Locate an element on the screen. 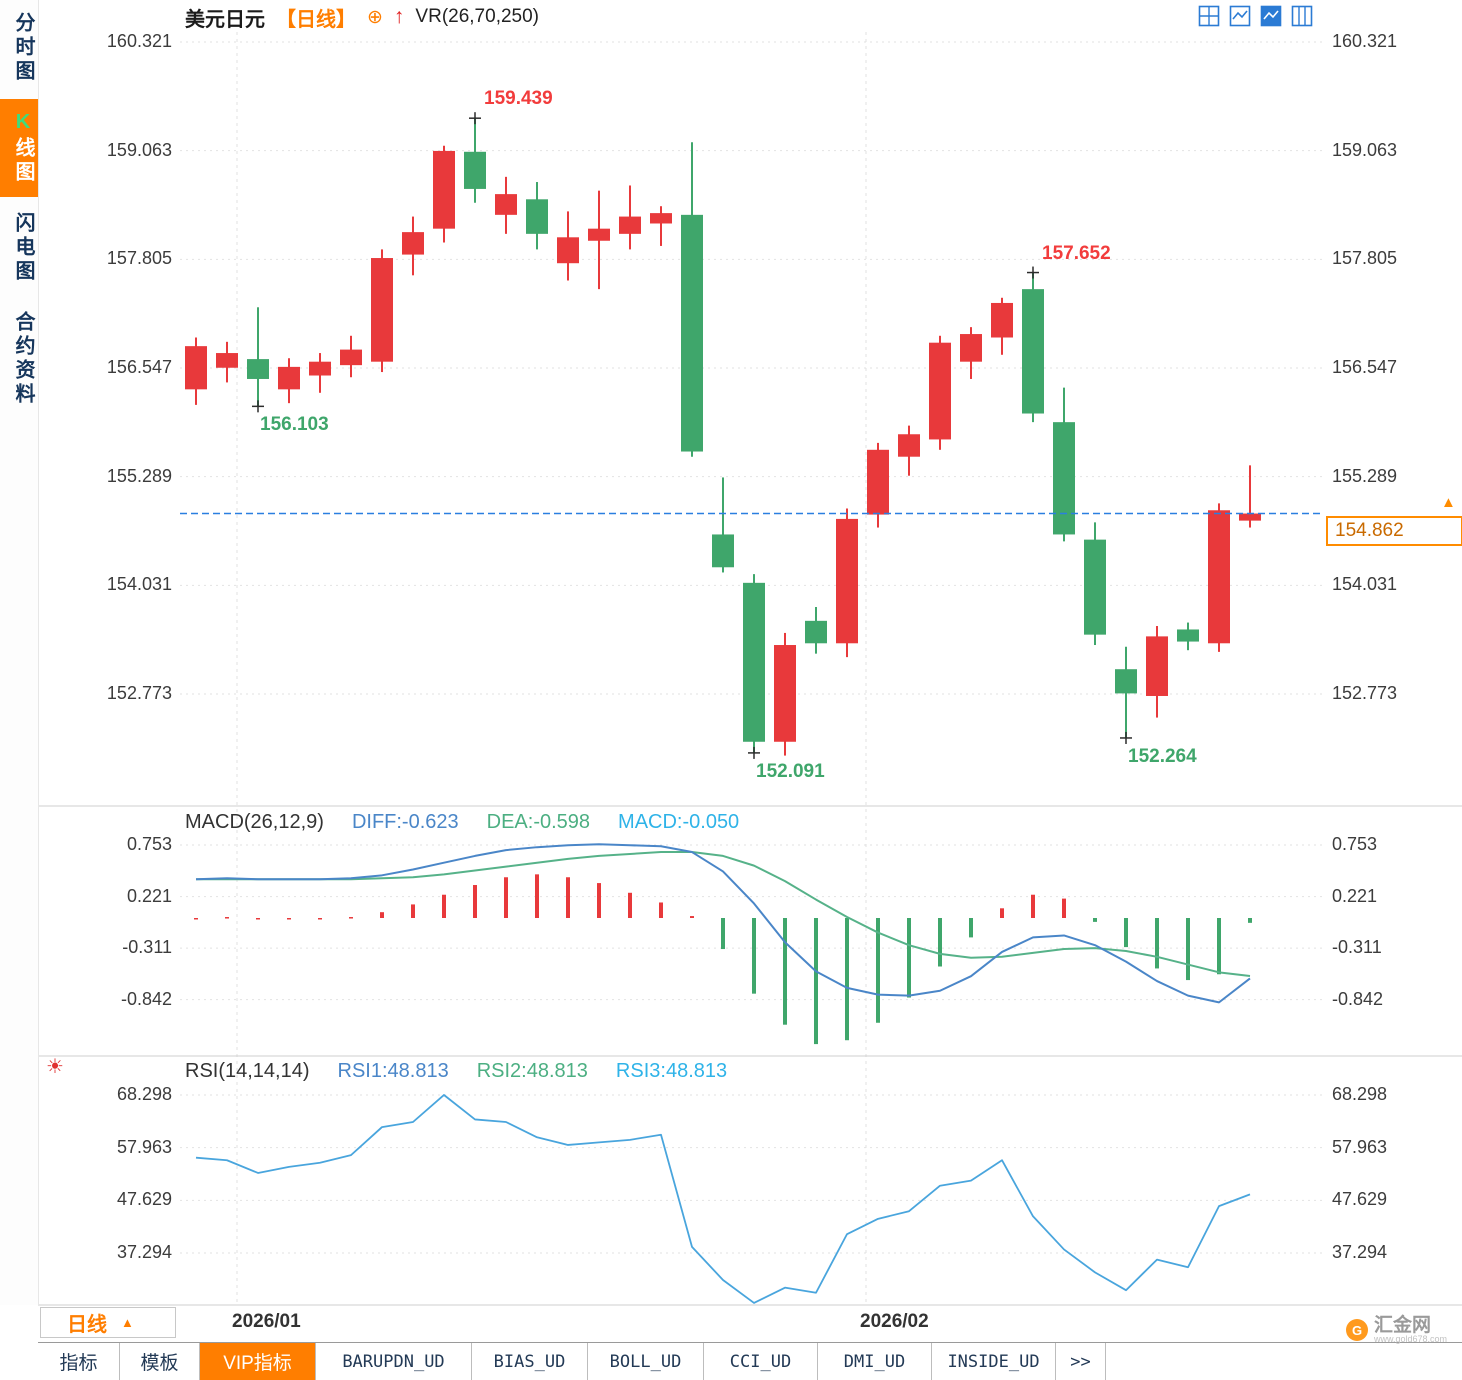 Image resolution: width=1462 pixels, height=1380 pixels. sidebar-tab-lightning-chart: 闪电图 is located at coordinates (23, 248).